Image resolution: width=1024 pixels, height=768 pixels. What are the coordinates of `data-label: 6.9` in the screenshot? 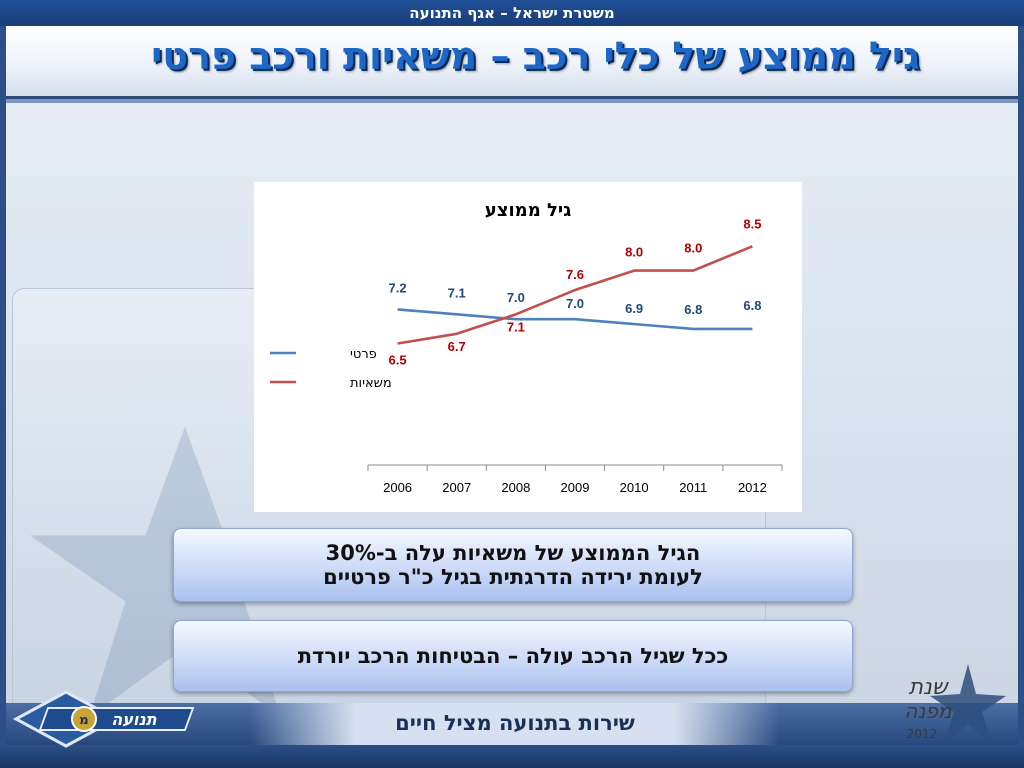 It's located at (634, 308).